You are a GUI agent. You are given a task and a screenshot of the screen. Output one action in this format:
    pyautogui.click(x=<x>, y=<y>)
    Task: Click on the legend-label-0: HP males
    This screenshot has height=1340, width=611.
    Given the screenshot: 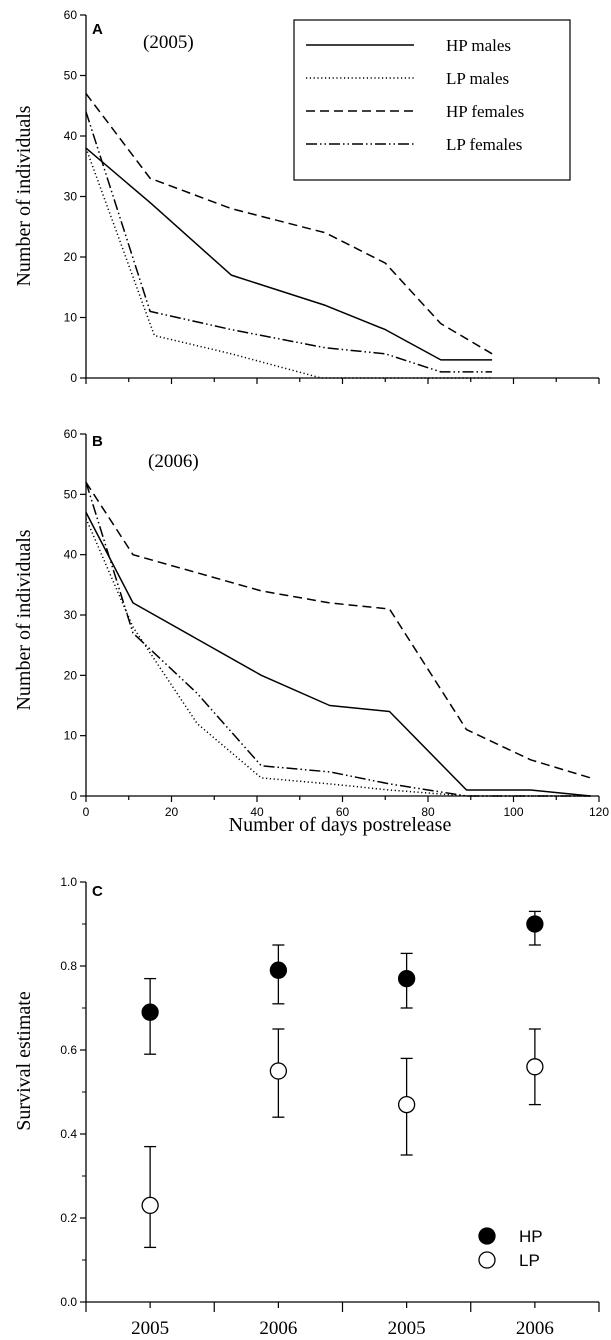 What is the action you would take?
    pyautogui.click(x=478, y=45)
    